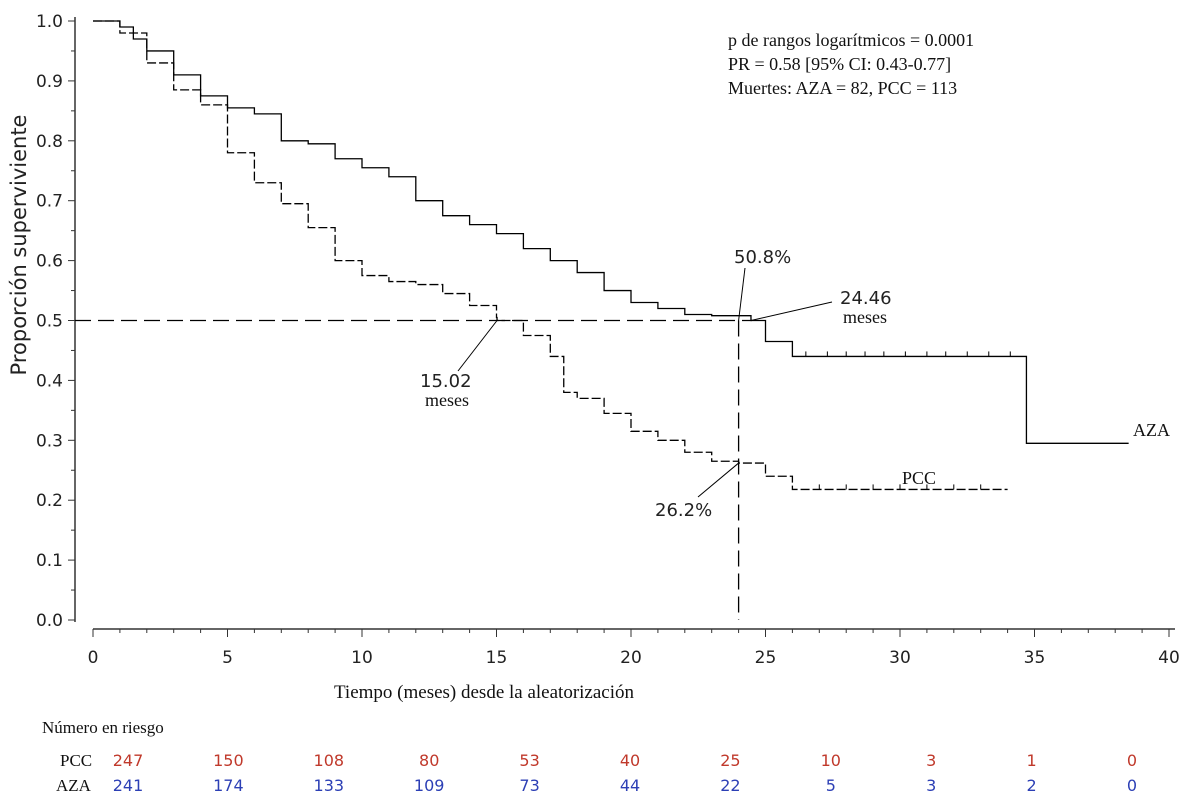 This screenshot has width=1185, height=796. I want to click on pcc-pct-leader, so click(718, 480).